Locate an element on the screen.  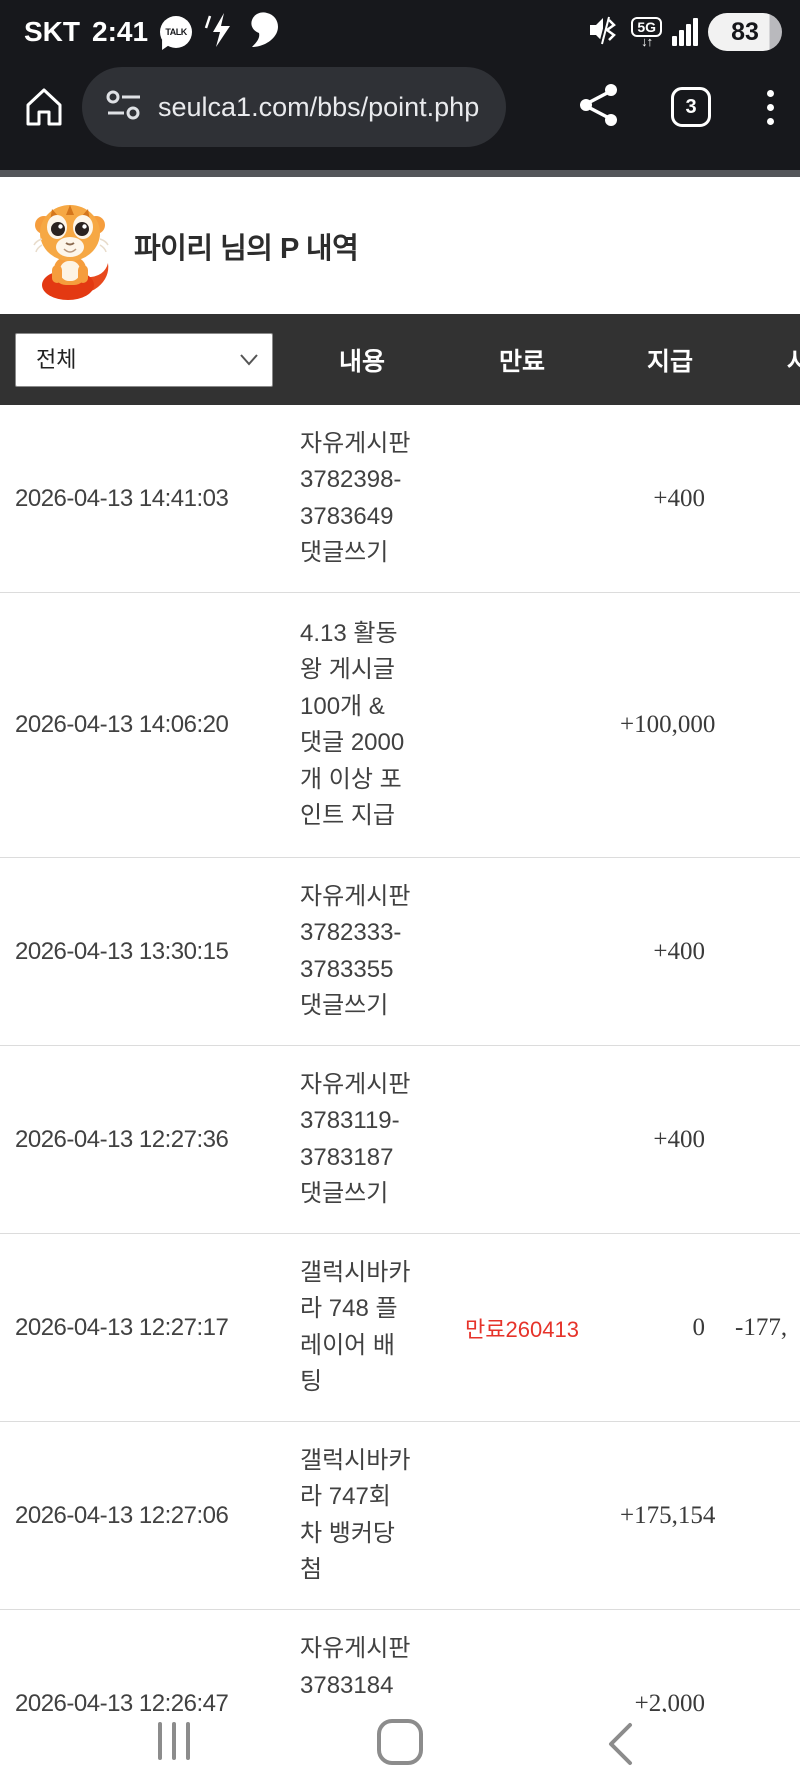
row-grant: 0 is located at coordinates (699, 1327).